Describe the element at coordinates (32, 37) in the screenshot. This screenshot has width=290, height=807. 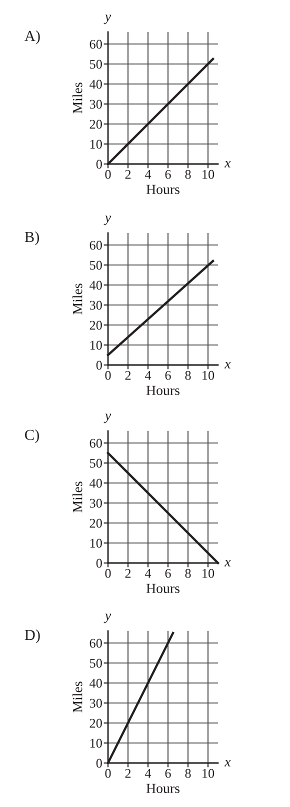
I see `chart-title: A)` at that location.